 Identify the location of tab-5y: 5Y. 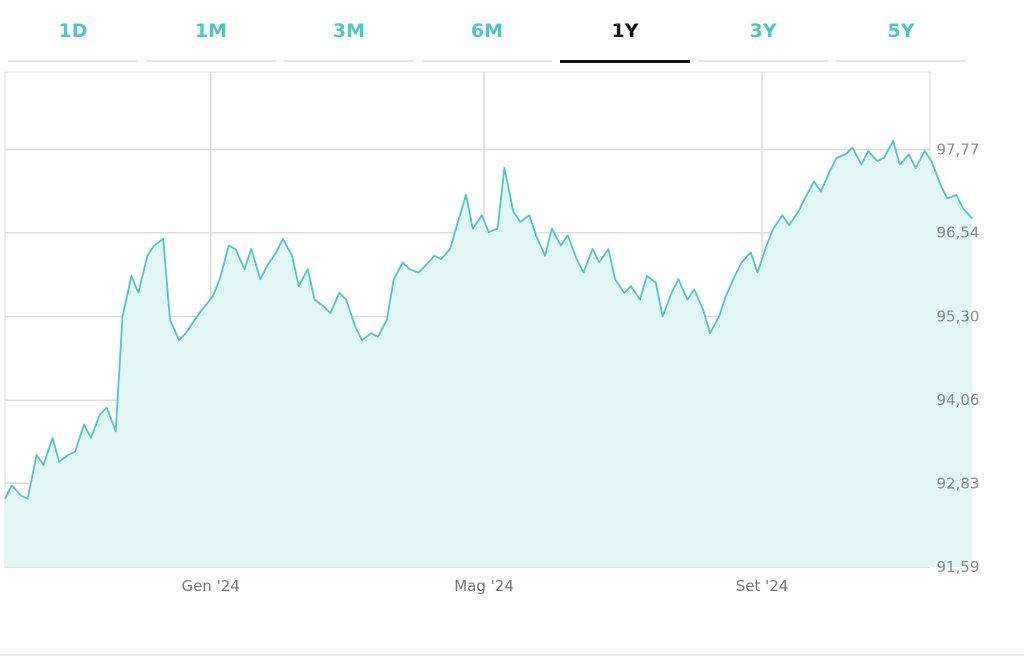
(901, 31).